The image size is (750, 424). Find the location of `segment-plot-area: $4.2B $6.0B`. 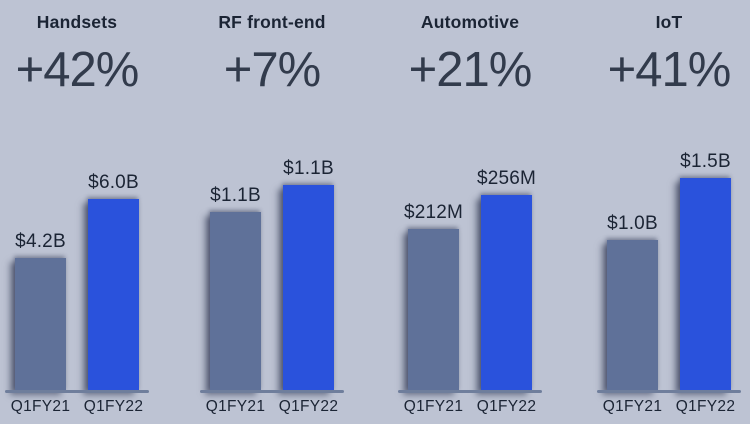

segment-plot-area: $4.2B $6.0B is located at coordinates (77, 270).